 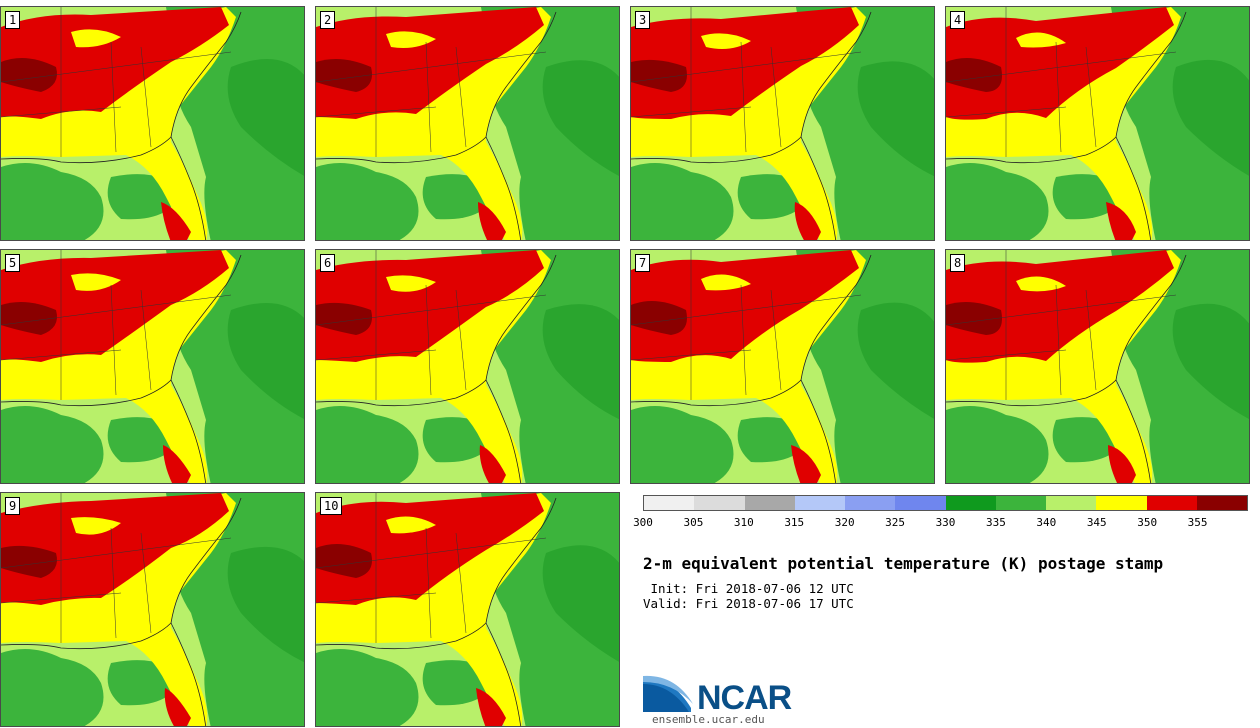 I want to click on ncar-logo-icon, so click(x=668, y=693).